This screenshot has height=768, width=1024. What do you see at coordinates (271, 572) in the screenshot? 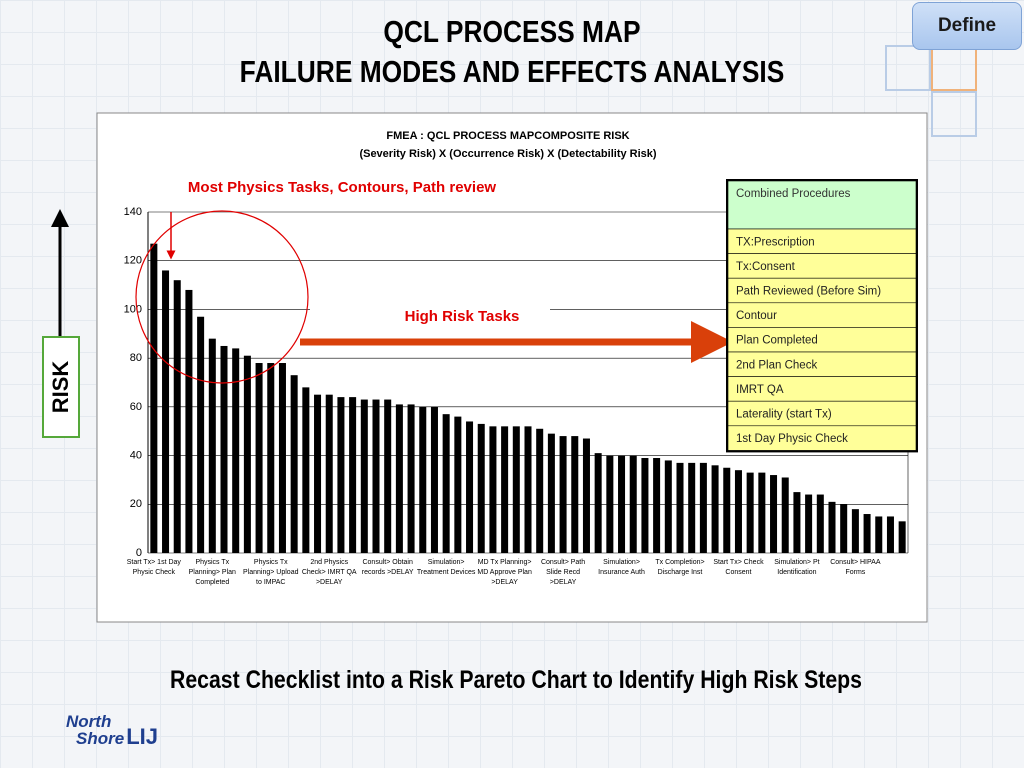
I see `x-tick-label: Physics Tx Planning> Upload to IMPAC` at bounding box center [271, 572].